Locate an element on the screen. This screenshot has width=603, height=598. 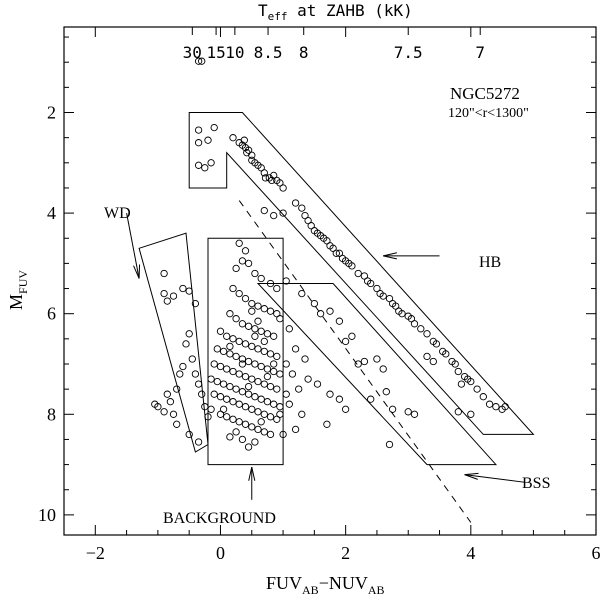
y-tick-label: 6 is located at coordinates (51, 314).